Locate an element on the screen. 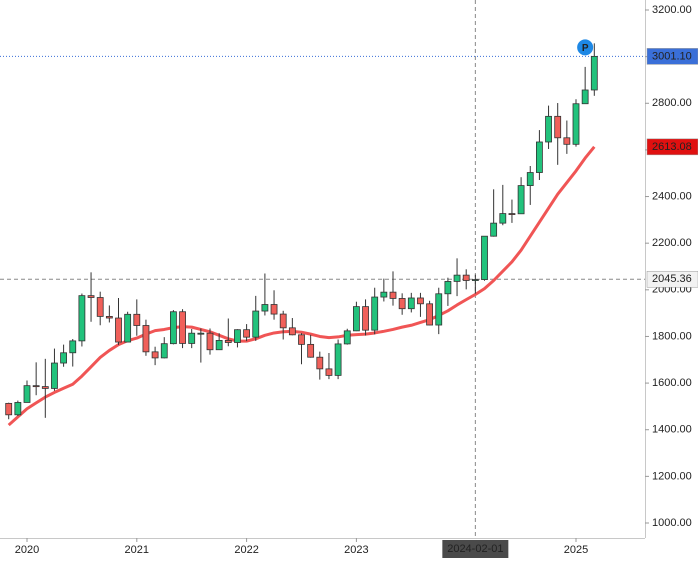 This screenshot has width=698, height=561. y-tick-label: 1200.00 is located at coordinates (672, 476).